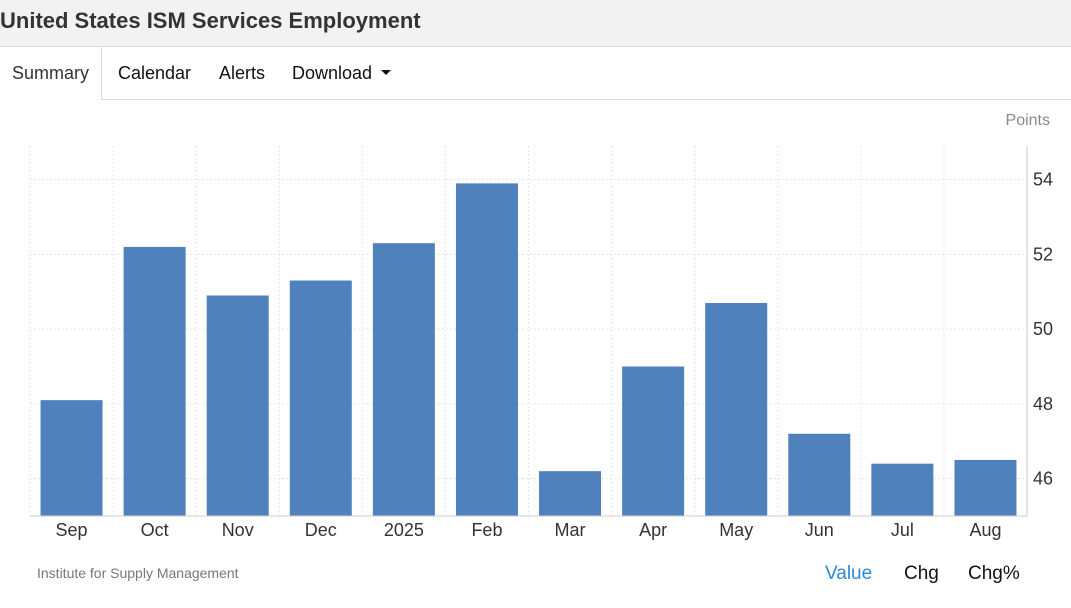  What do you see at coordinates (486, 530) in the screenshot?
I see `x-tick-label: Feb` at bounding box center [486, 530].